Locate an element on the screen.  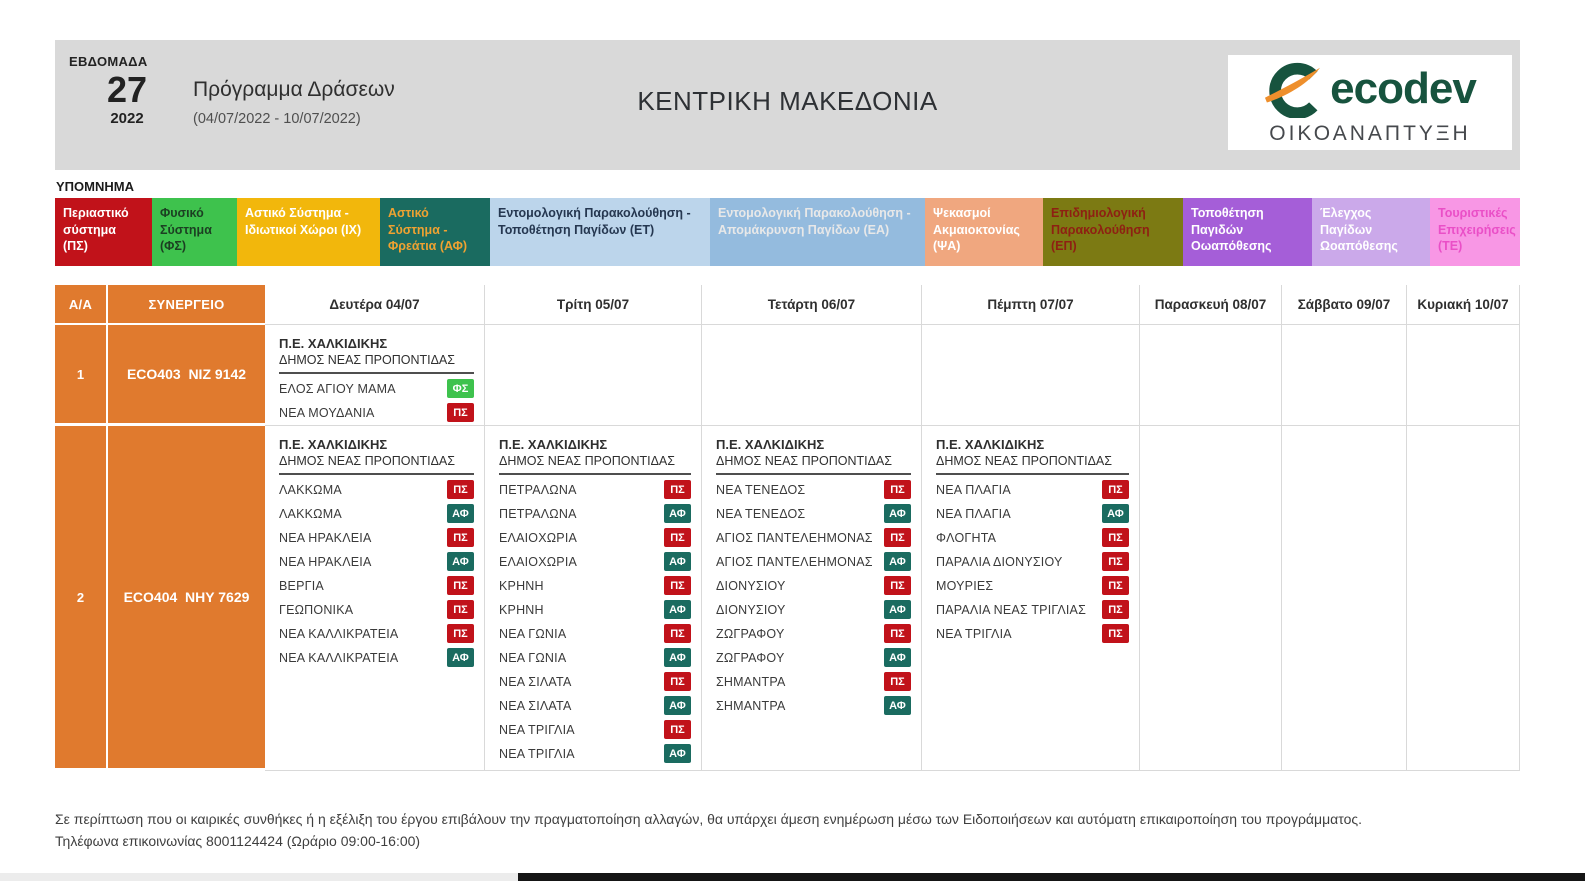
region-title: ΚΕΝΤΡΙΚΗ ΜΑΚΕΔΟΝΙΑ is located at coordinates (787, 101).